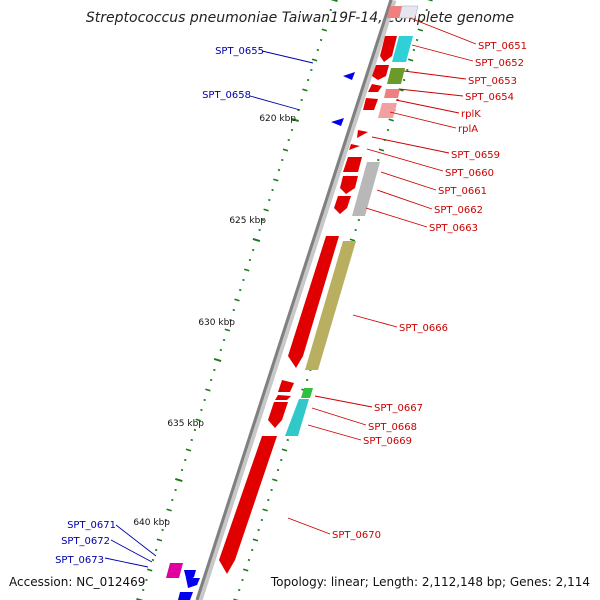  I want to click on gene-label-0663: SPT_0663, so click(453, 228).